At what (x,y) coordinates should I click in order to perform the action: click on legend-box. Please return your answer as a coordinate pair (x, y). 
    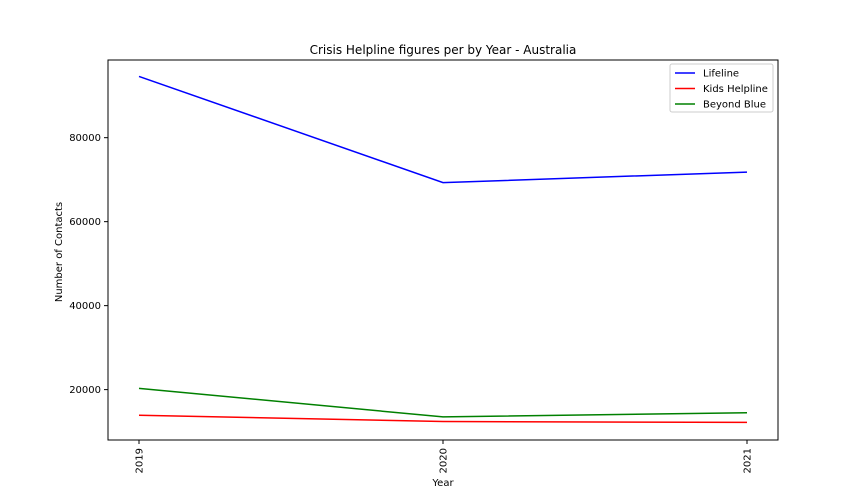
    Looking at the image, I should click on (721, 88).